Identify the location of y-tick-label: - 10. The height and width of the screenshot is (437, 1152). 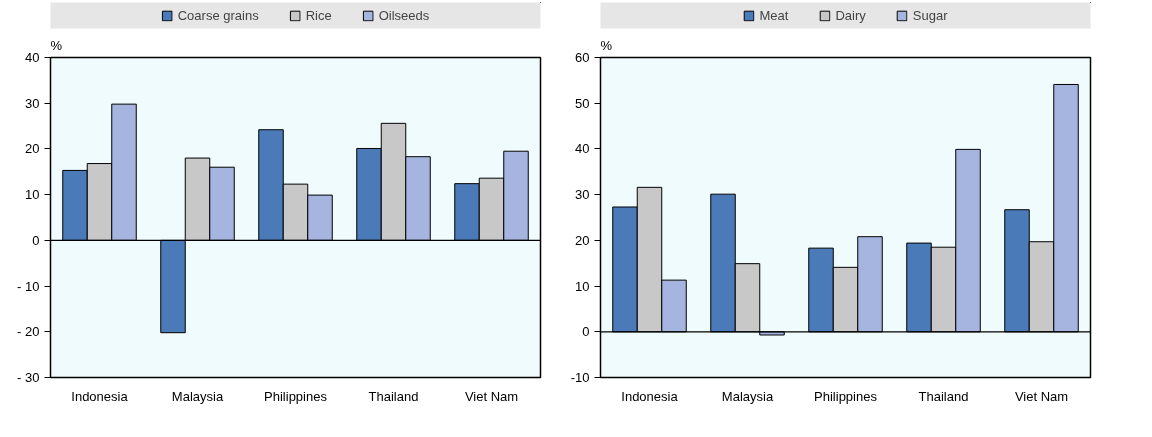
(28, 286).